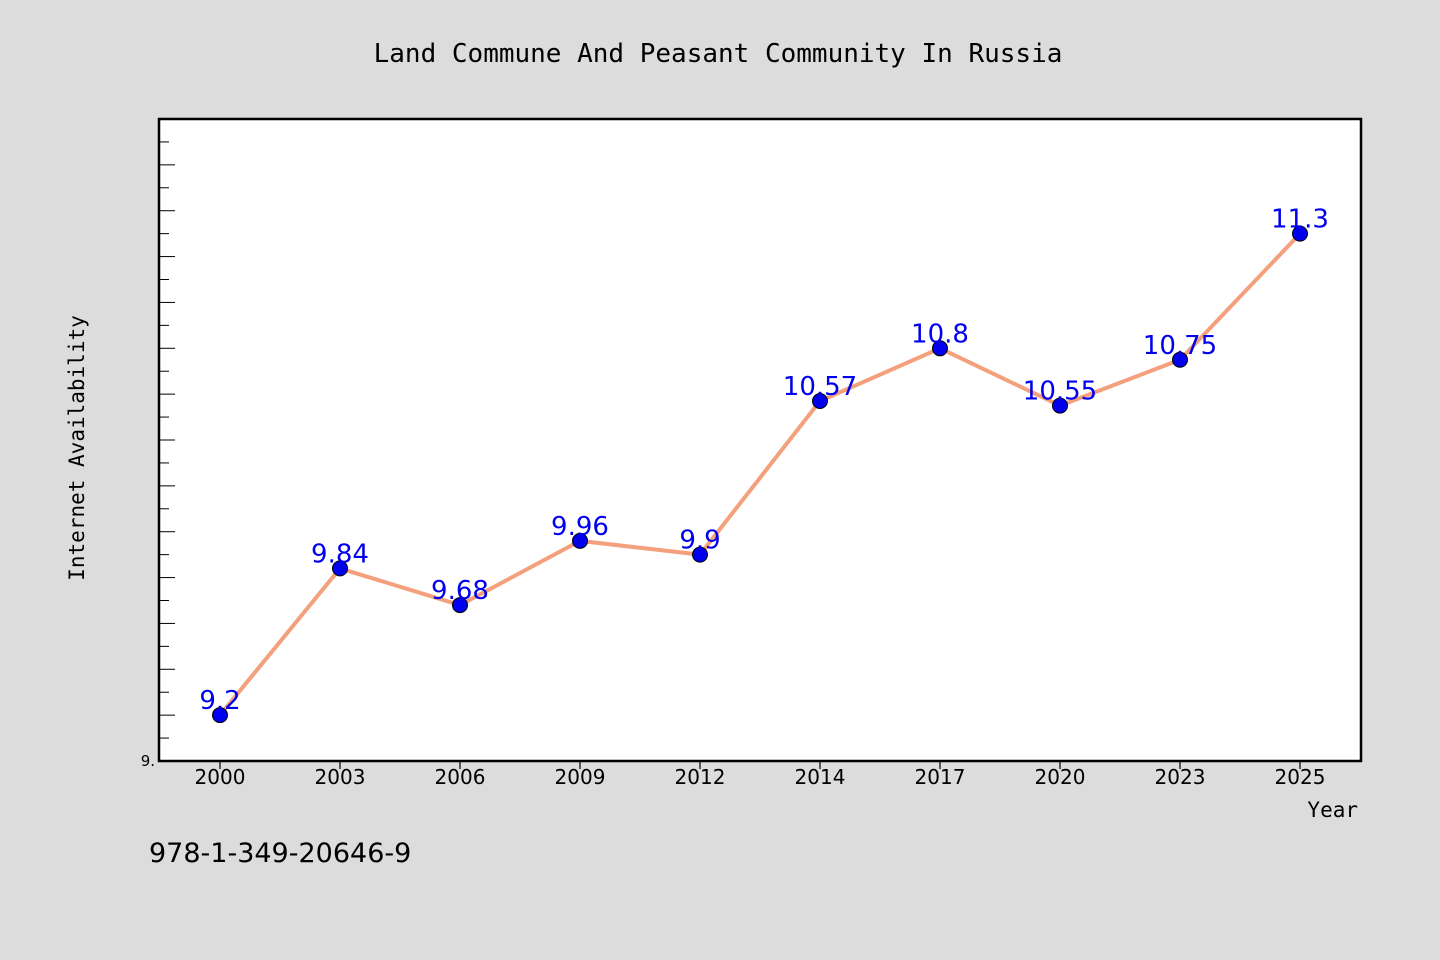  Describe the element at coordinates (940, 334) in the screenshot. I see `data-label: 10.8` at that location.